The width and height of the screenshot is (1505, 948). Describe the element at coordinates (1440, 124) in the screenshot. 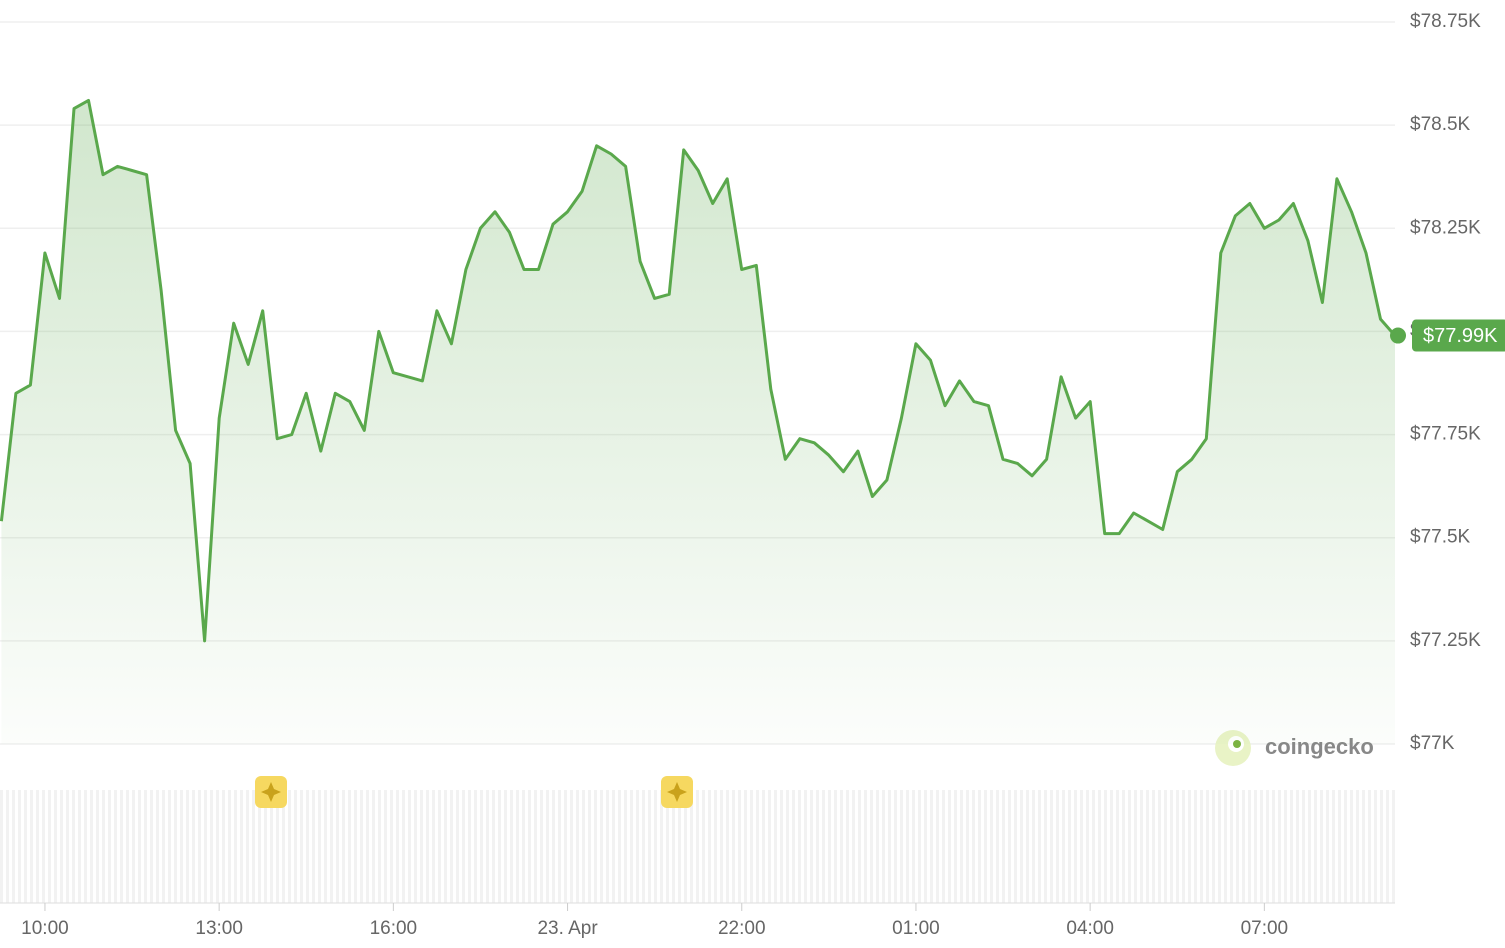

I see `y-tick-label: $78.5K` at that location.